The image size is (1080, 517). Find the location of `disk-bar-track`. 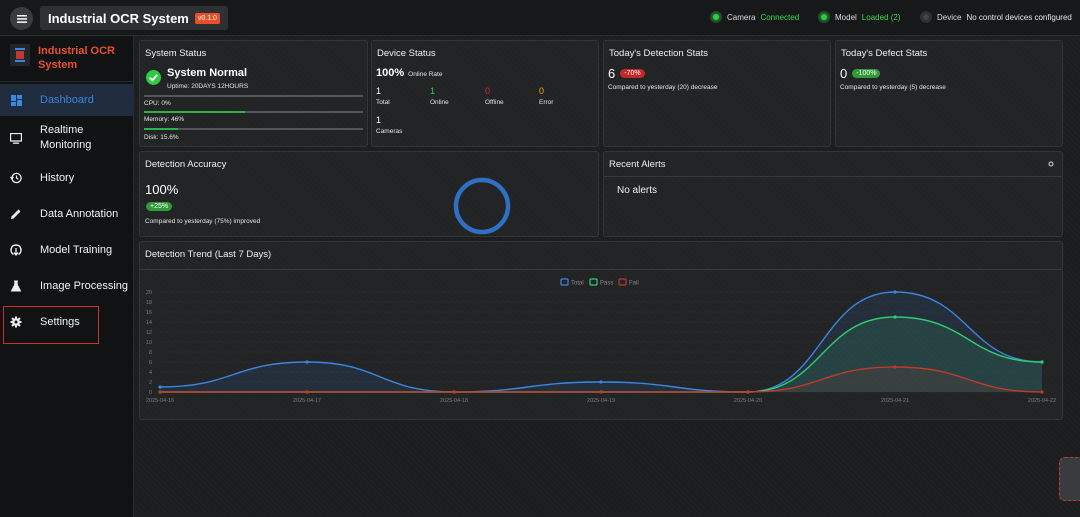

disk-bar-track is located at coordinates (253, 129).